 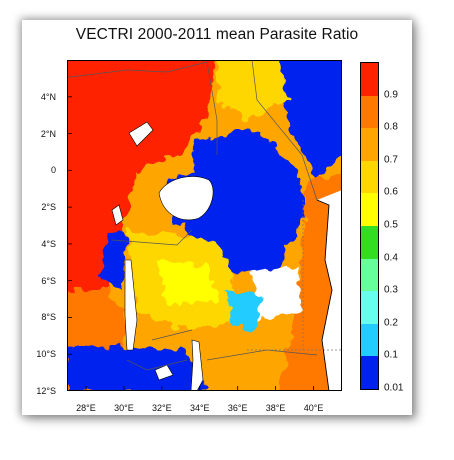 I want to click on lake-malawi, so click(x=197, y=365).